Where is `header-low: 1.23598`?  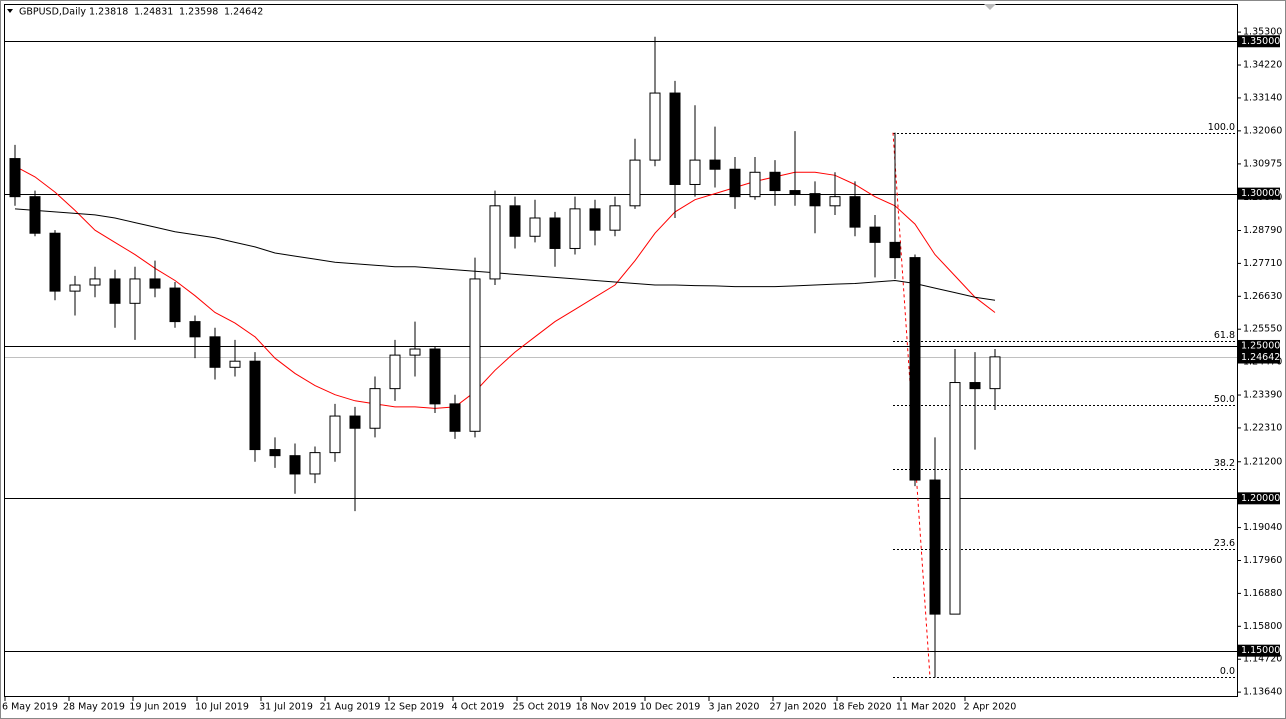 header-low: 1.23598 is located at coordinates (198, 12).